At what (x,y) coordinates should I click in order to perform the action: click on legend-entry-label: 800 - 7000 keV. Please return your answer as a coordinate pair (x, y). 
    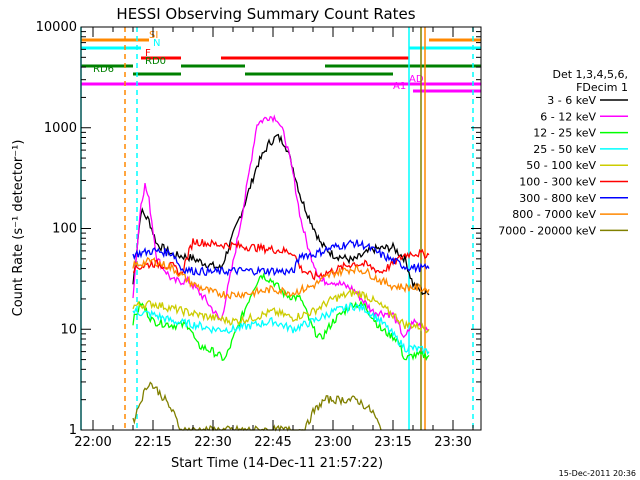
    Looking at the image, I should click on (554, 214).